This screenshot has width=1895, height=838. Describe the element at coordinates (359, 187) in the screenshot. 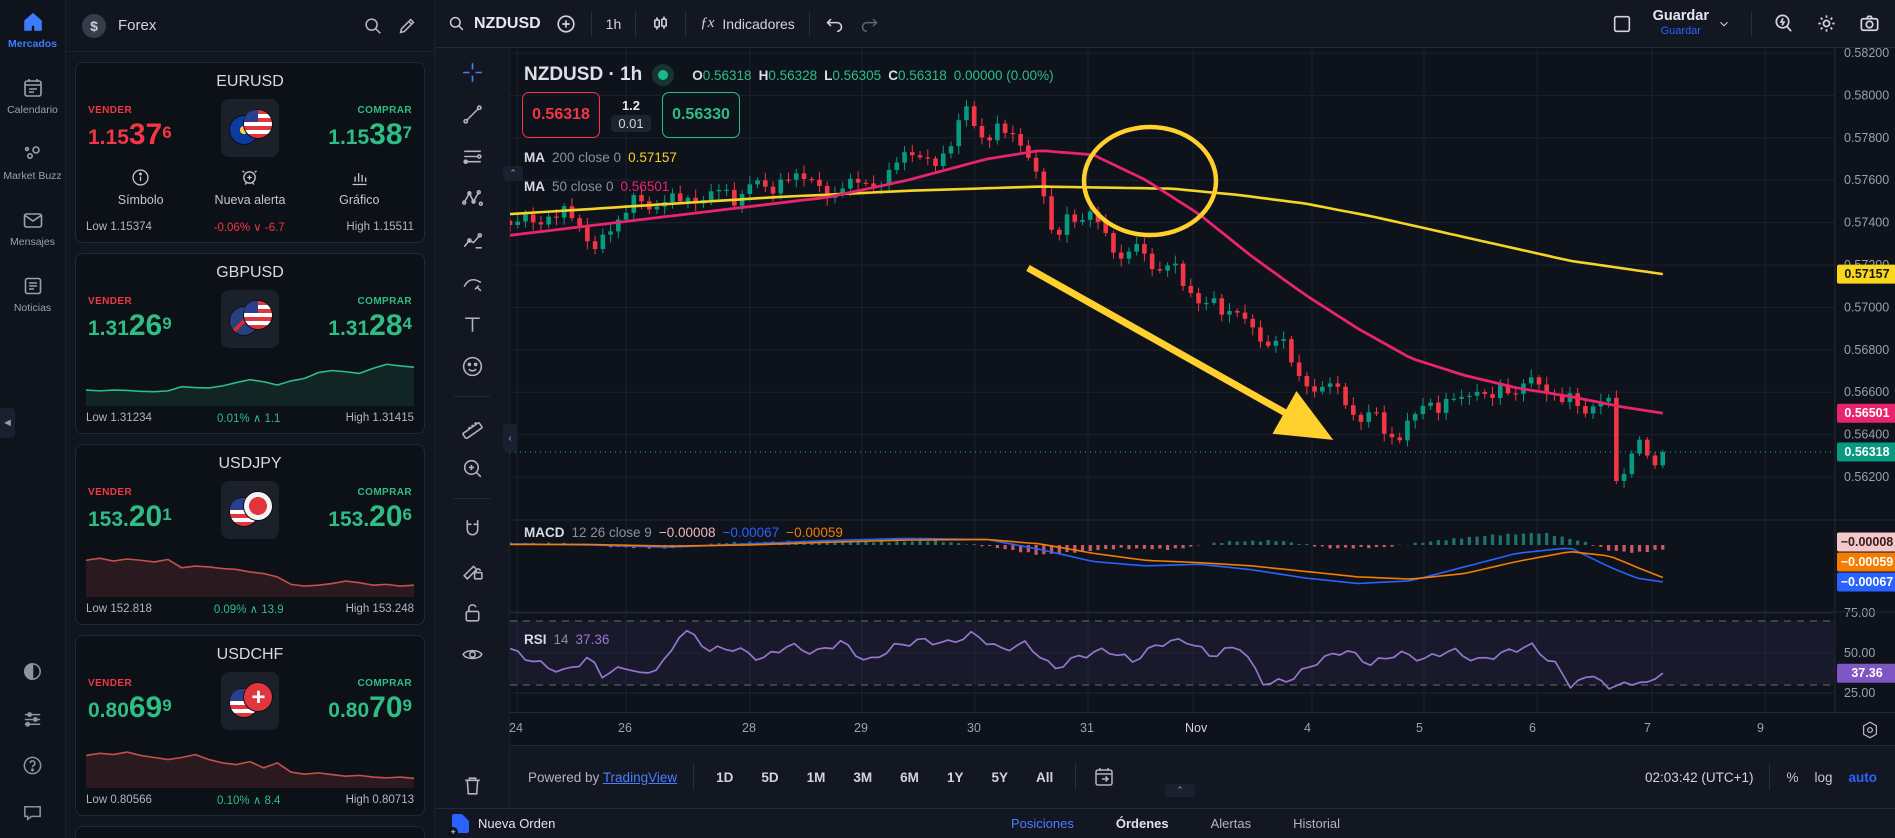

I see `open-chart-button: Gráfico` at that location.